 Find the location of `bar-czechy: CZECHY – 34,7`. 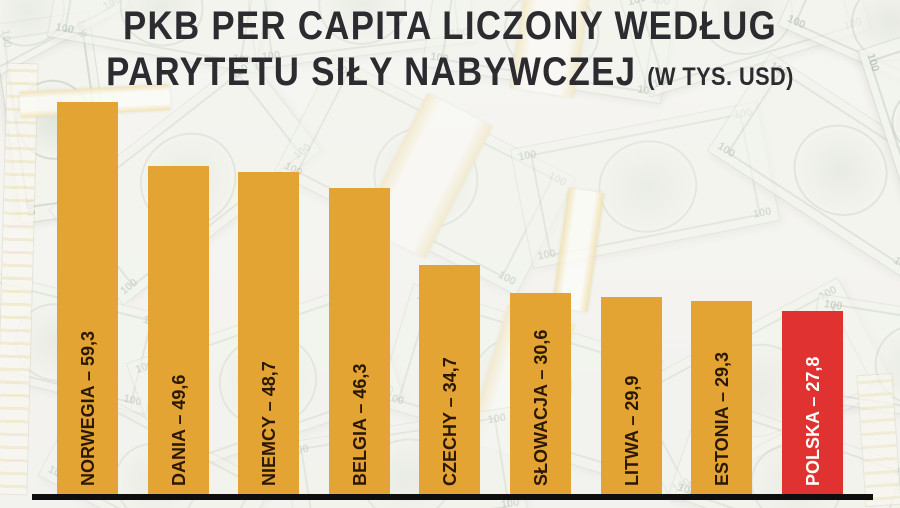

bar-czechy: CZECHY – 34,7 is located at coordinates (449, 380).